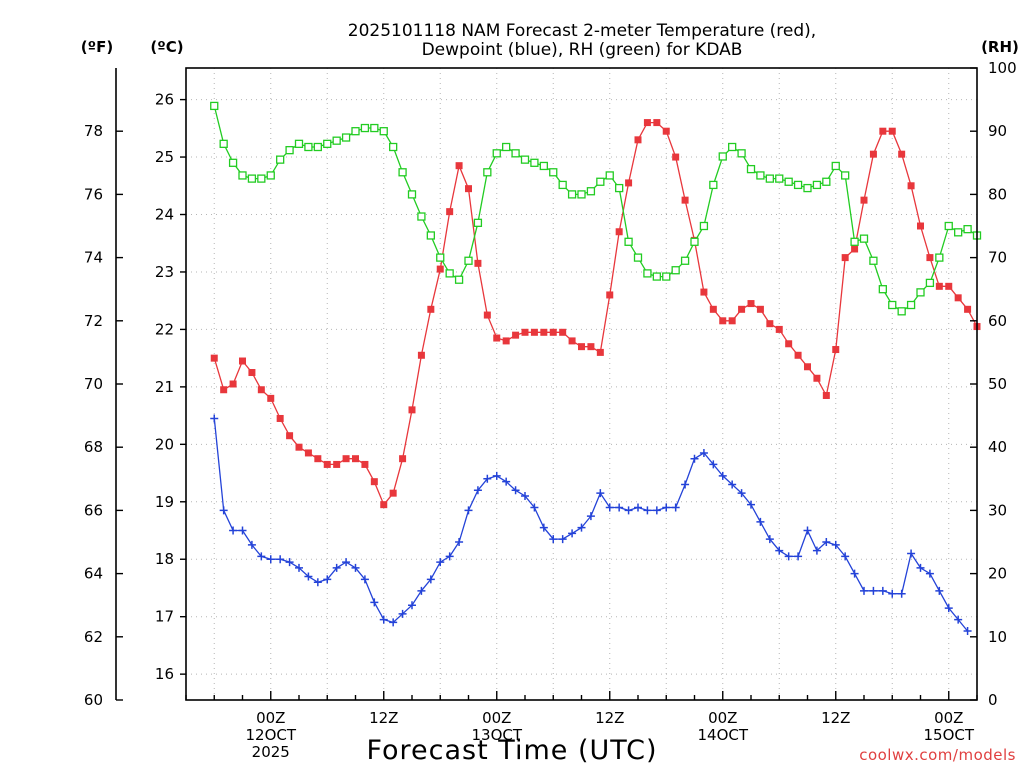 Image resolution: width=1024 pixels, height=773 pixels. I want to click on x-tick-label: 12OCT, so click(270, 735).